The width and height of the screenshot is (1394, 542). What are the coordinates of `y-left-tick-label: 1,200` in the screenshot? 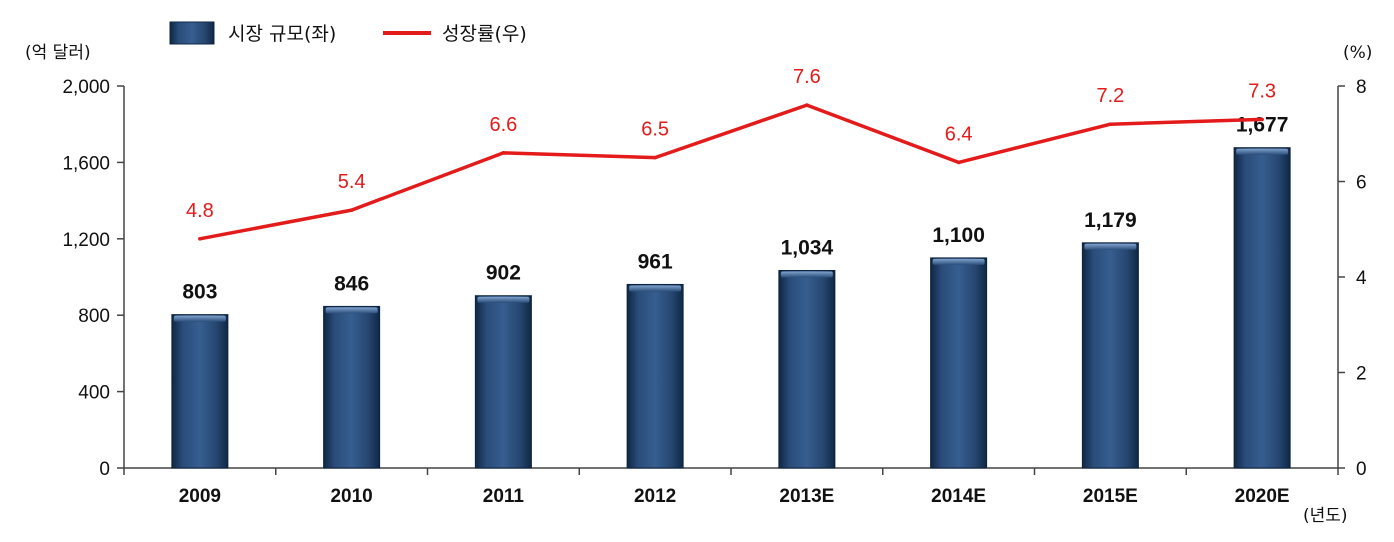 It's located at (86, 240).